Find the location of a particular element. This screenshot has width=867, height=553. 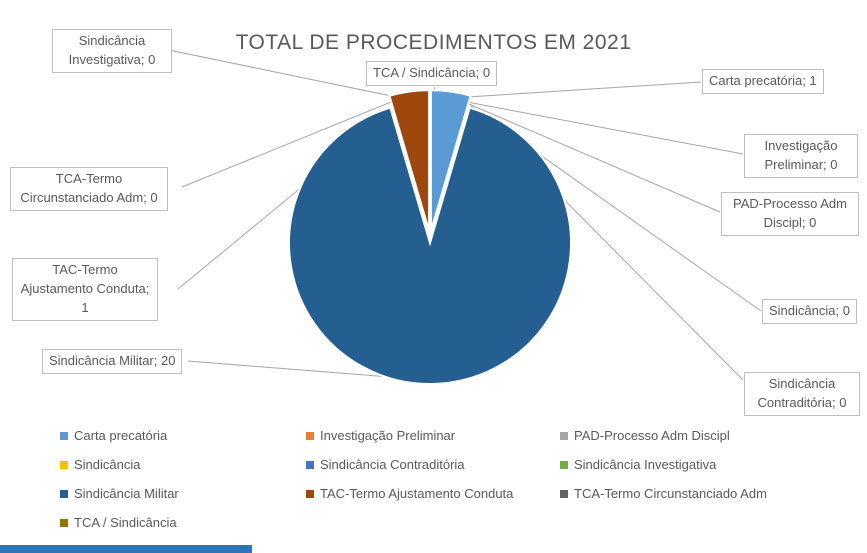

legend-item-investigacao-preliminar: Investigação Preliminar is located at coordinates (433, 435).